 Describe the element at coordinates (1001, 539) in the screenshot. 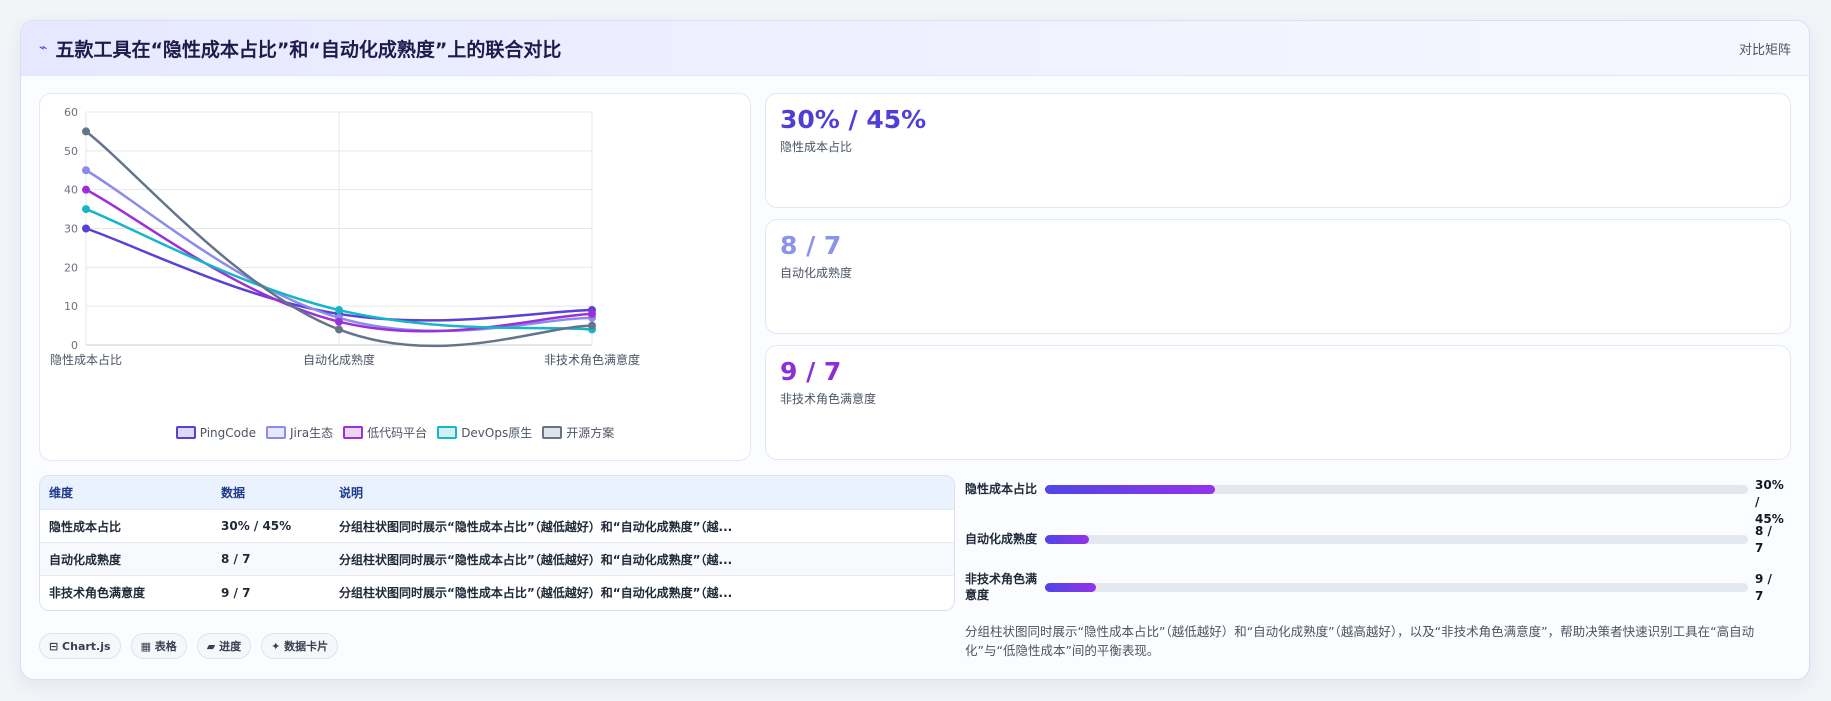

I see `progress-label: 自动化成熟度` at that location.